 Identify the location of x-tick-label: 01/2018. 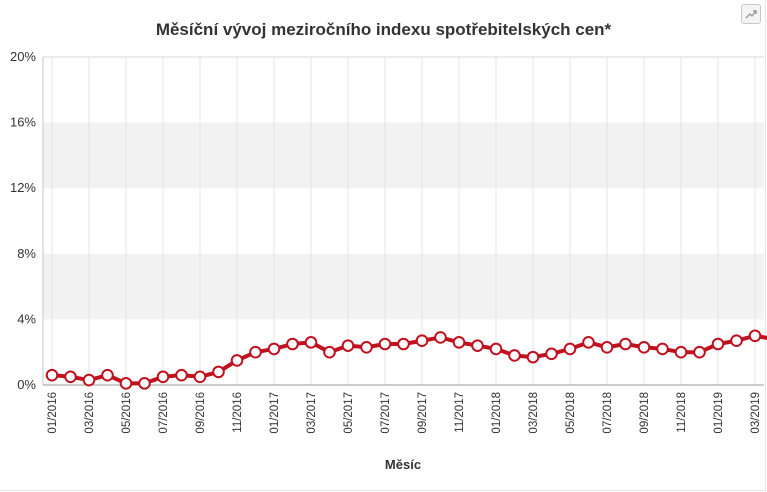
(497, 413).